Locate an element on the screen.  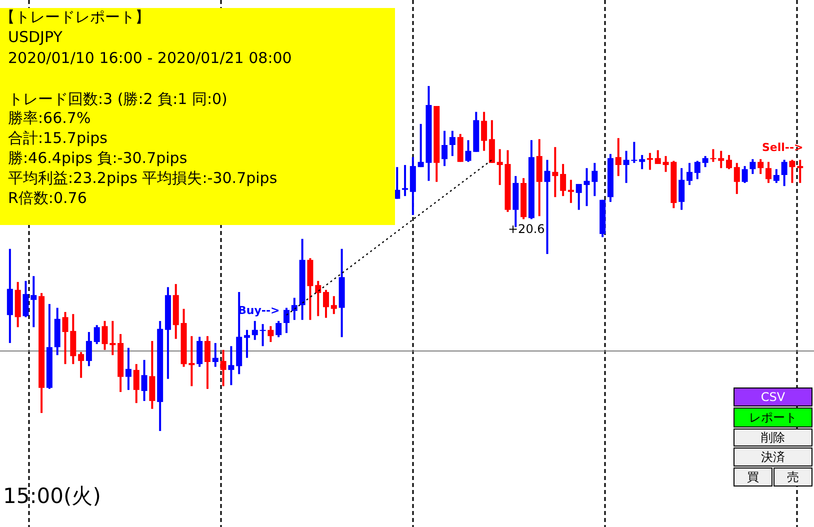
text: USDJPY is located at coordinates (36, 37).